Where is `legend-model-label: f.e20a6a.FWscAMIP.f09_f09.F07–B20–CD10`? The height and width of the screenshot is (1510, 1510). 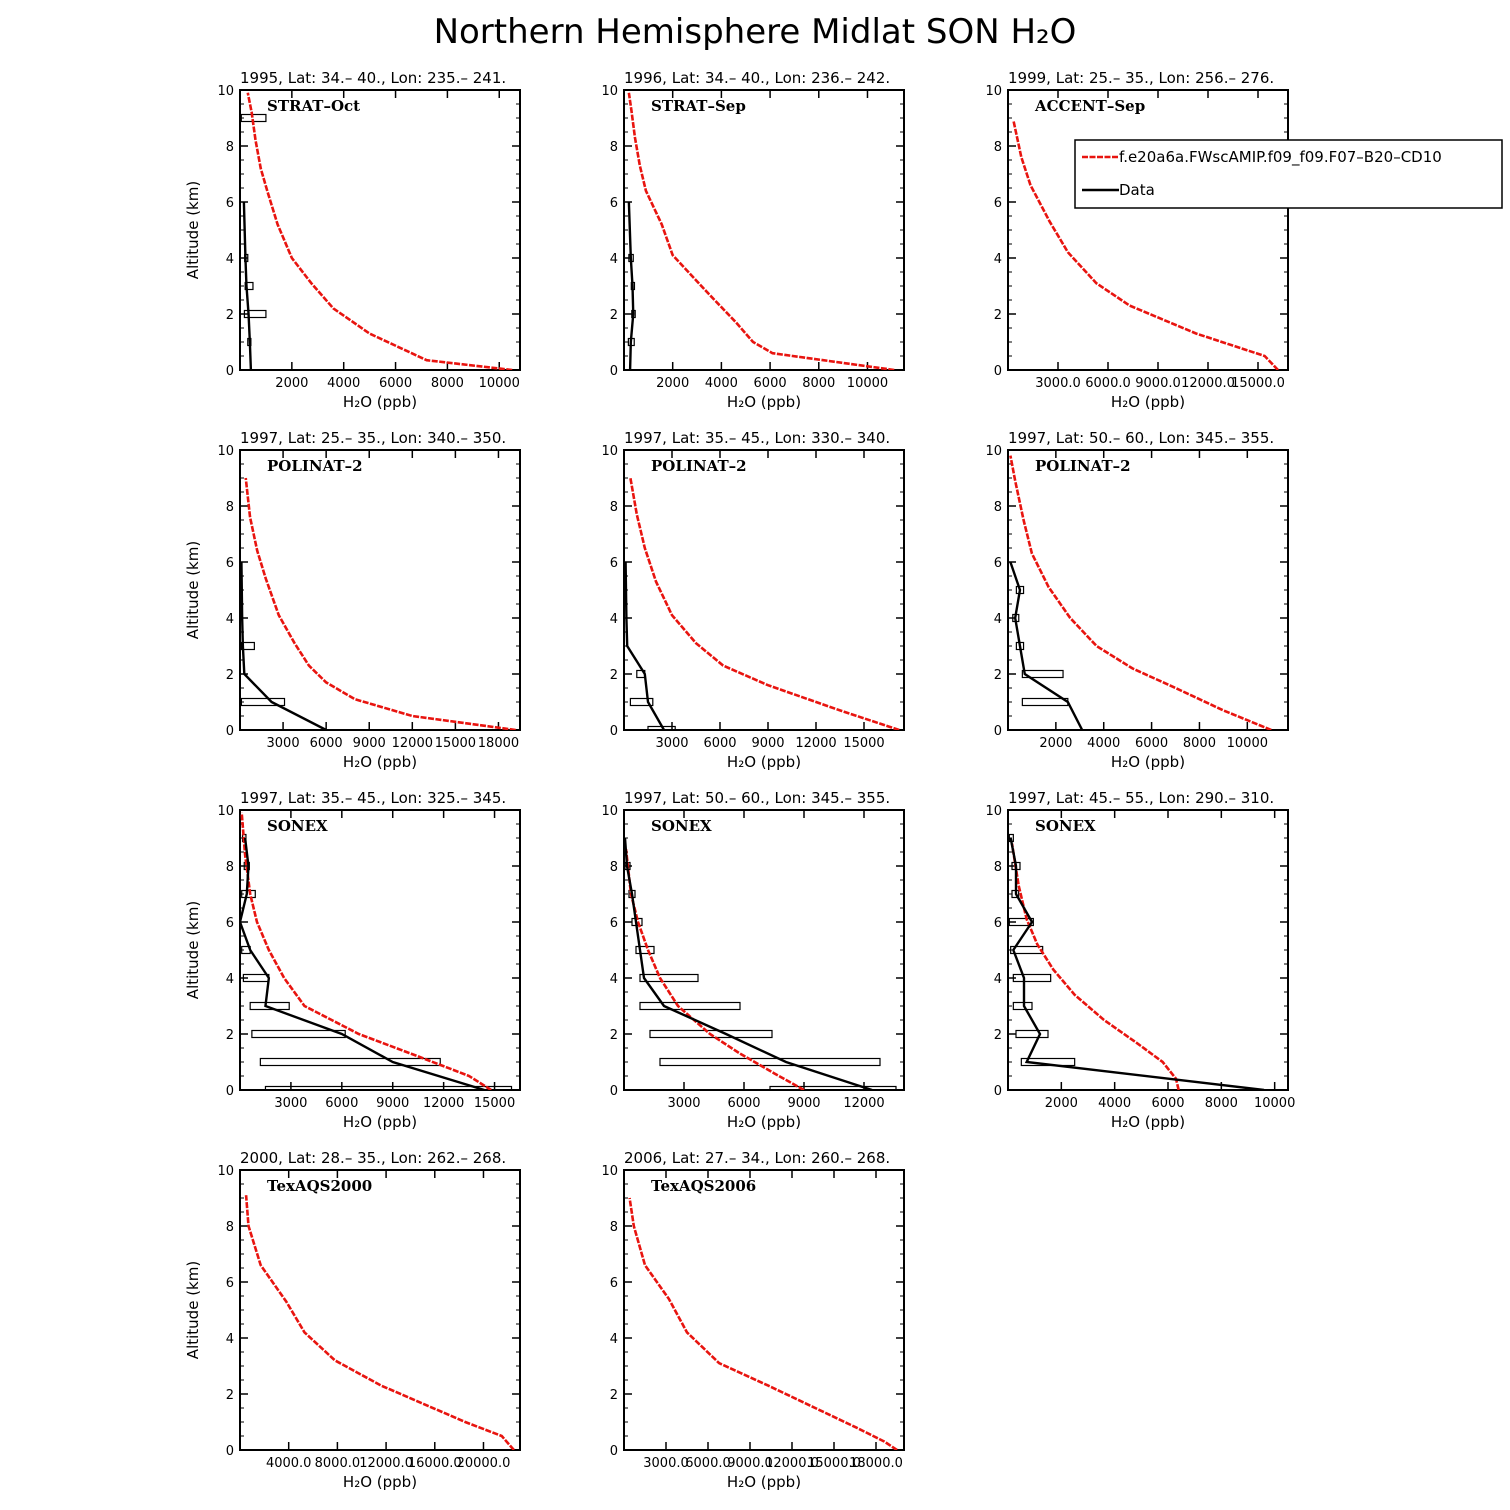
legend-model-label: f.e20a6a.FWscAMIP.f09_f09.F07–B20–CD10 is located at coordinates (1280, 157).